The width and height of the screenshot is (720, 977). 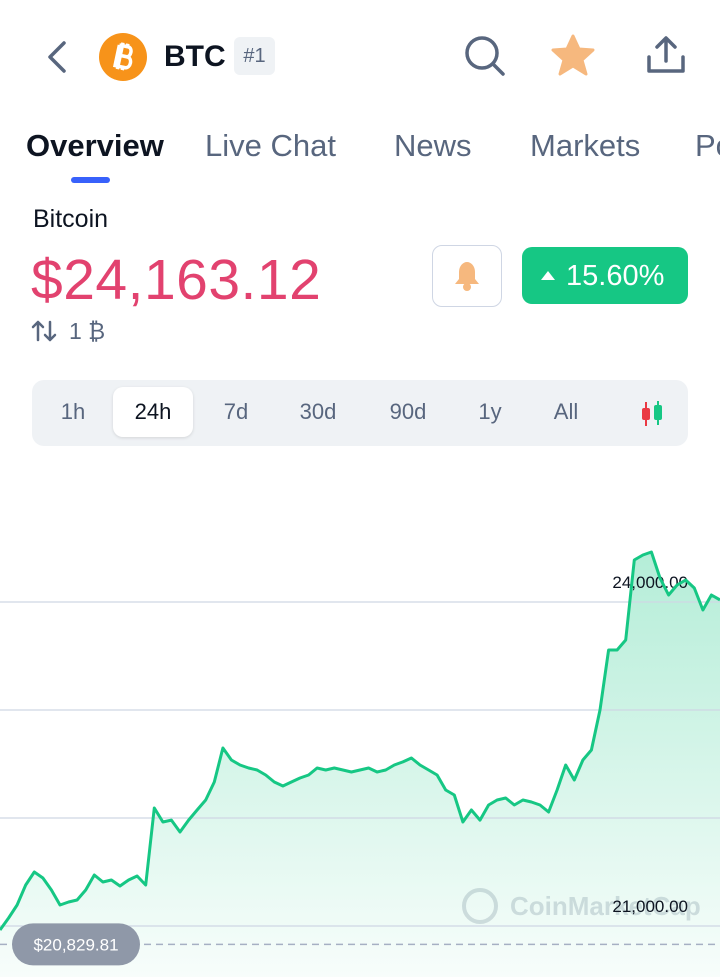 What do you see at coordinates (652, 414) in the screenshot?
I see `candle-toggle` at bounding box center [652, 414].